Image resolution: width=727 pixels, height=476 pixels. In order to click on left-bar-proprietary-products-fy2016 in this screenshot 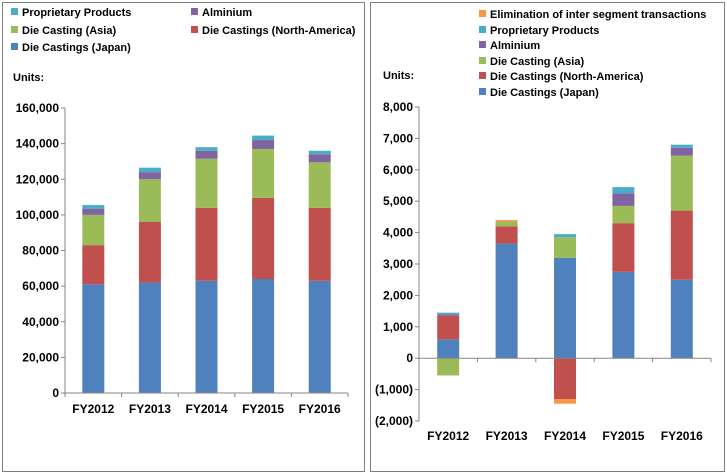, I will do `click(319, 152)`.